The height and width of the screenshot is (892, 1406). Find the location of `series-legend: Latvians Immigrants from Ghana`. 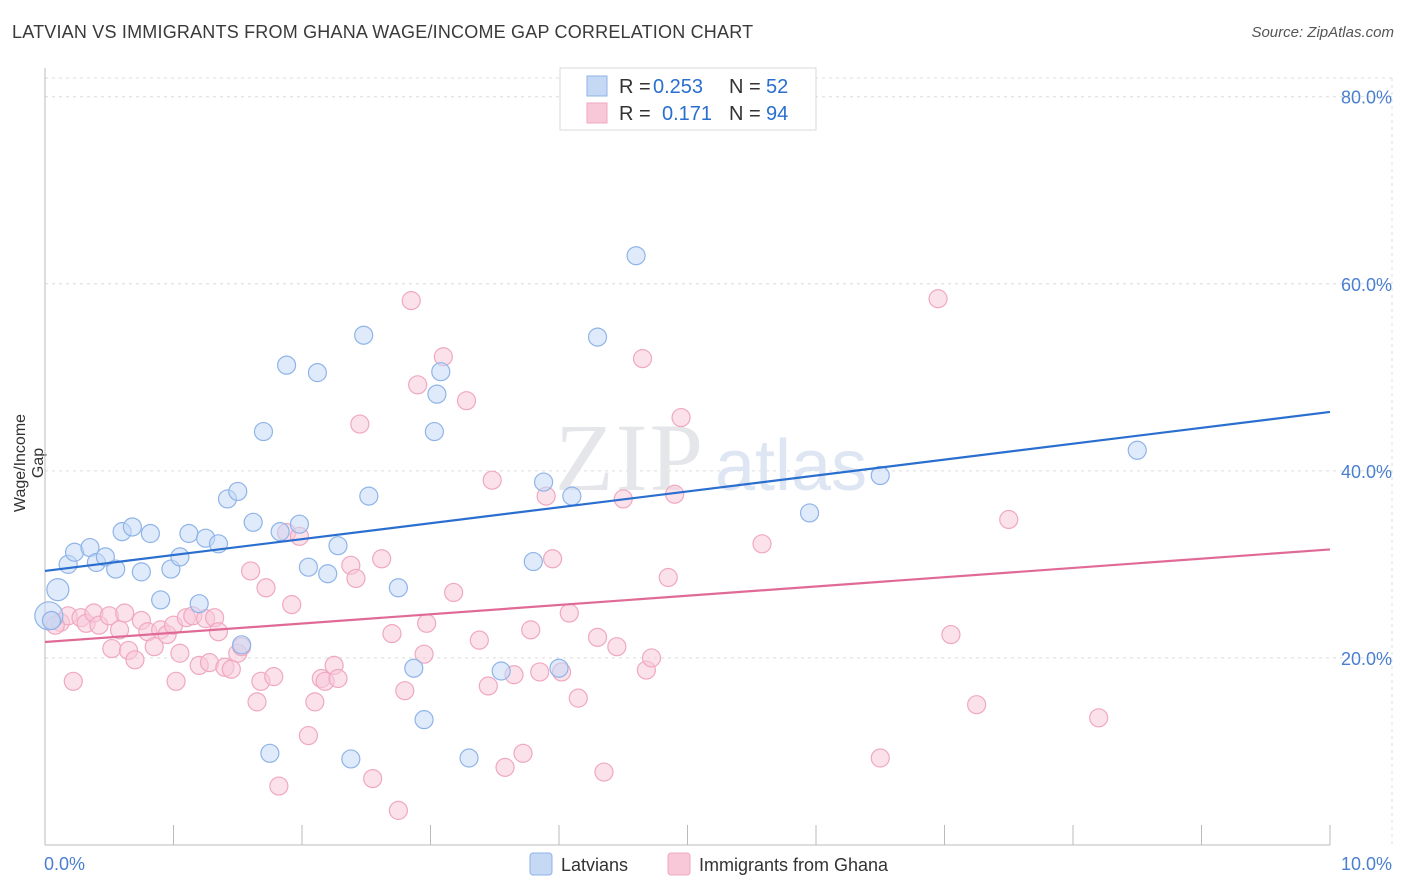

series-legend: Latvians Immigrants from Ghana is located at coordinates (709, 864).